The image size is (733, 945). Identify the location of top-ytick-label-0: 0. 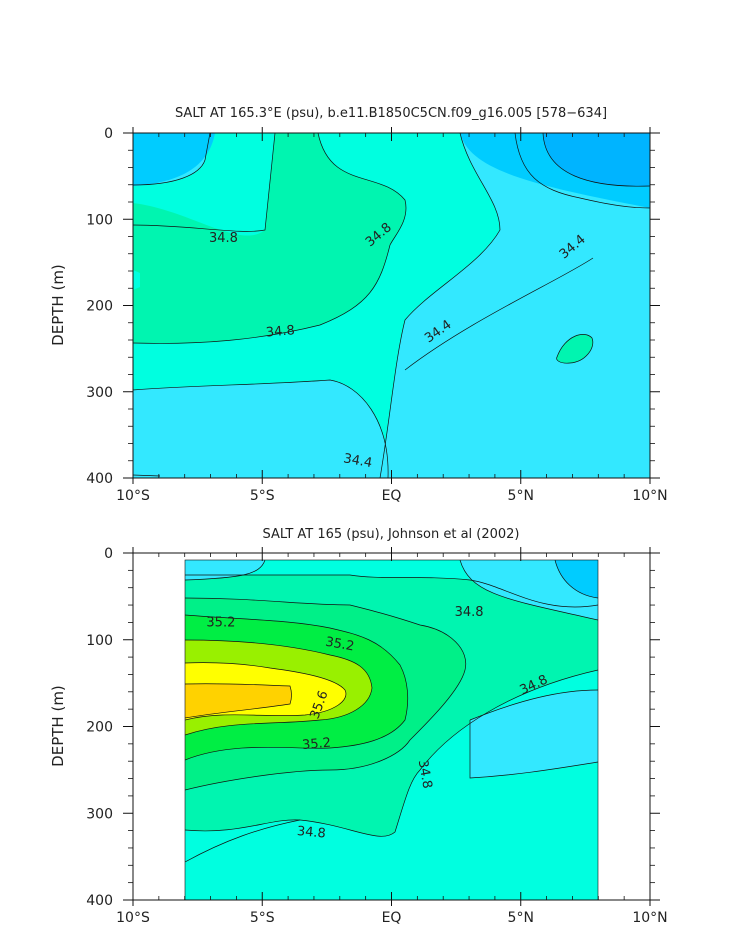
(108, 134).